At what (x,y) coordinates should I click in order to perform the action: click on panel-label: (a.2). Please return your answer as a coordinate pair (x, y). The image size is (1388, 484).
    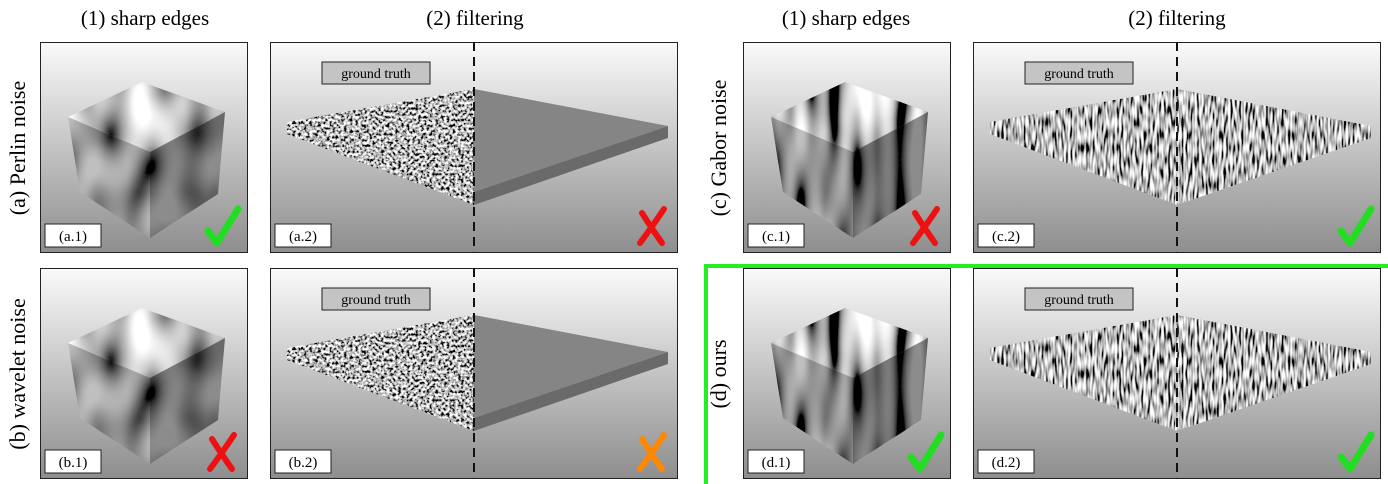
    Looking at the image, I should click on (303, 237).